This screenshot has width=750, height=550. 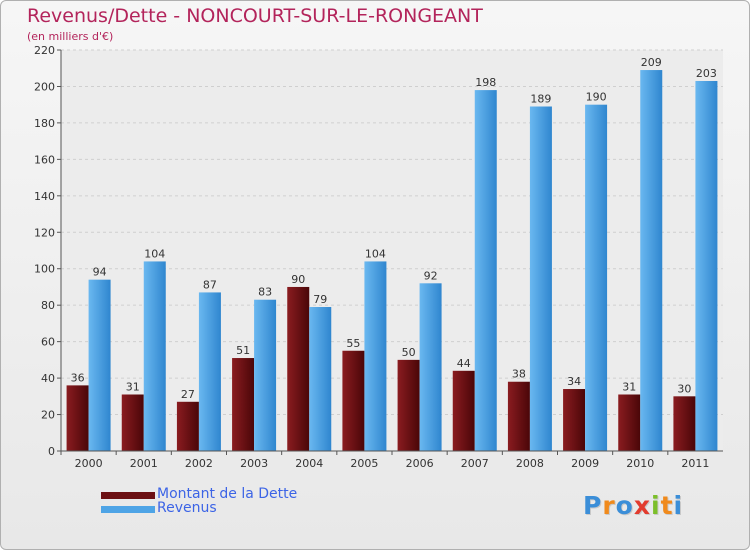 What do you see at coordinates (243, 350) in the screenshot?
I see `data-label-dette: 51` at bounding box center [243, 350].